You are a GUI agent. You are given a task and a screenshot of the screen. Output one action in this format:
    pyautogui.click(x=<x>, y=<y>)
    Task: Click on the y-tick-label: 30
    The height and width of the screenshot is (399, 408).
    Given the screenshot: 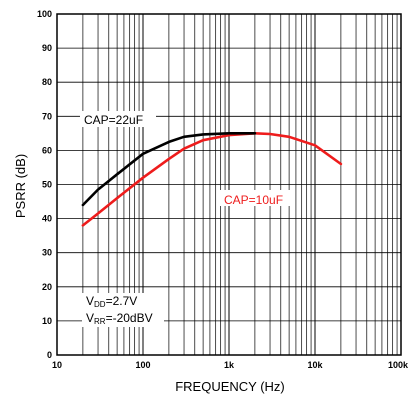 What is the action you would take?
    pyautogui.click(x=47, y=253)
    